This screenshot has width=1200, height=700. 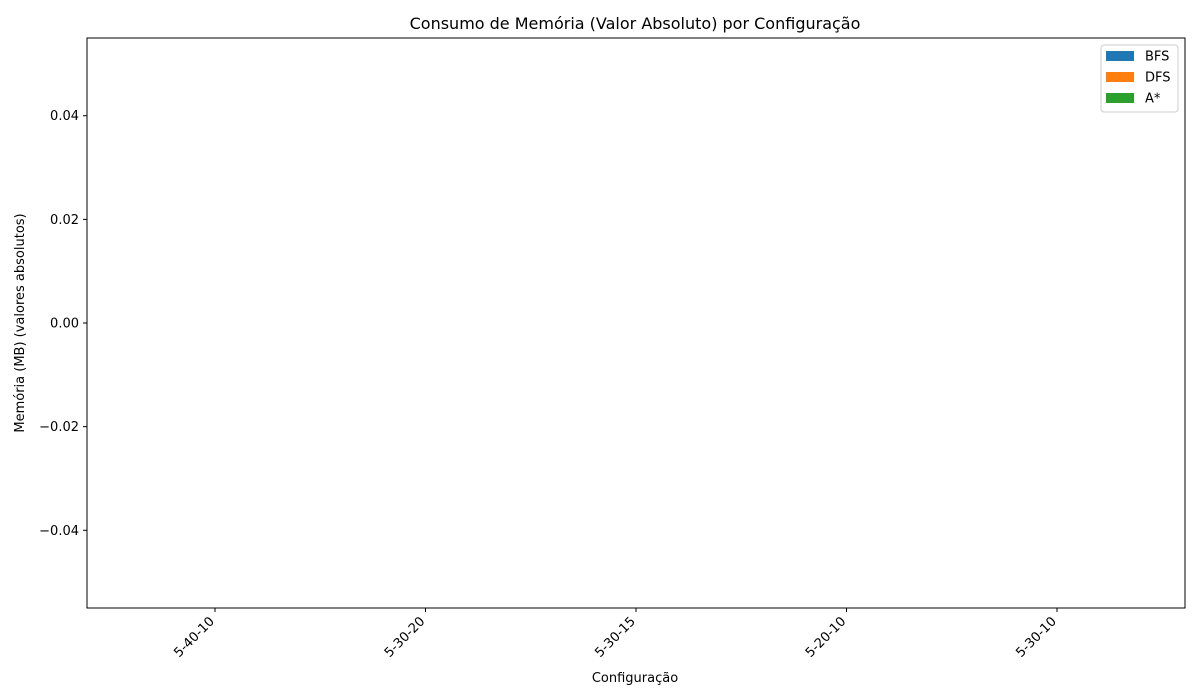 I want to click on y-tick-label: 0.02, so click(x=64, y=220).